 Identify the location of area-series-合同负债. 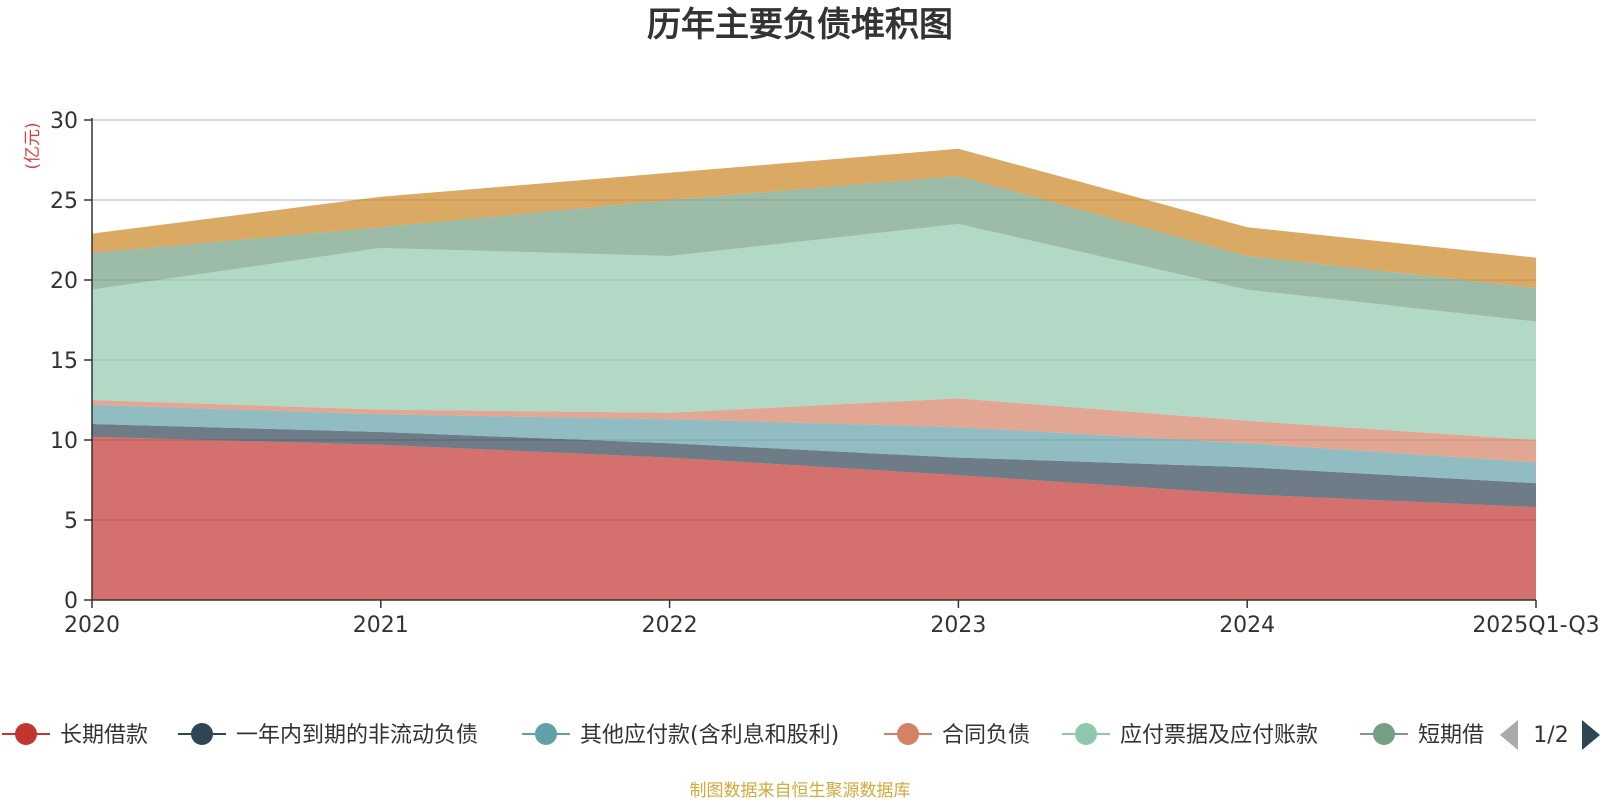
(814, 430).